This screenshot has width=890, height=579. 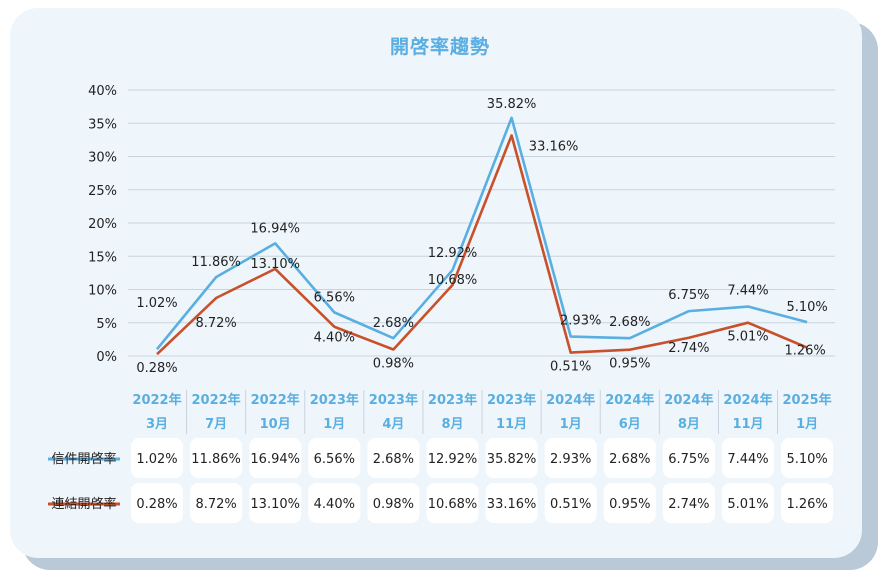 I want to click on data-label: 6.75%, so click(x=688, y=295).